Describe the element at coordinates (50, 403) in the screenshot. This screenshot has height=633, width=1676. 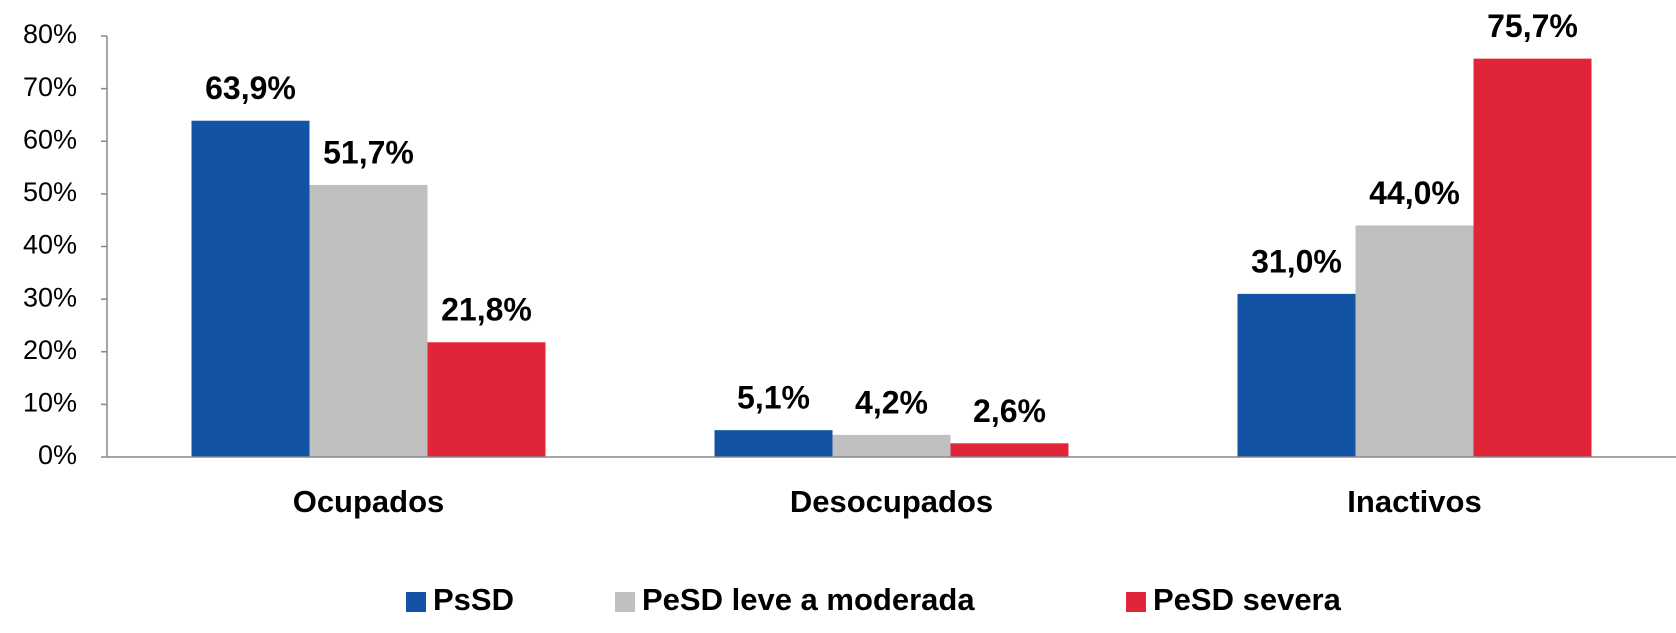
I see `y-tick-label: 10%` at that location.